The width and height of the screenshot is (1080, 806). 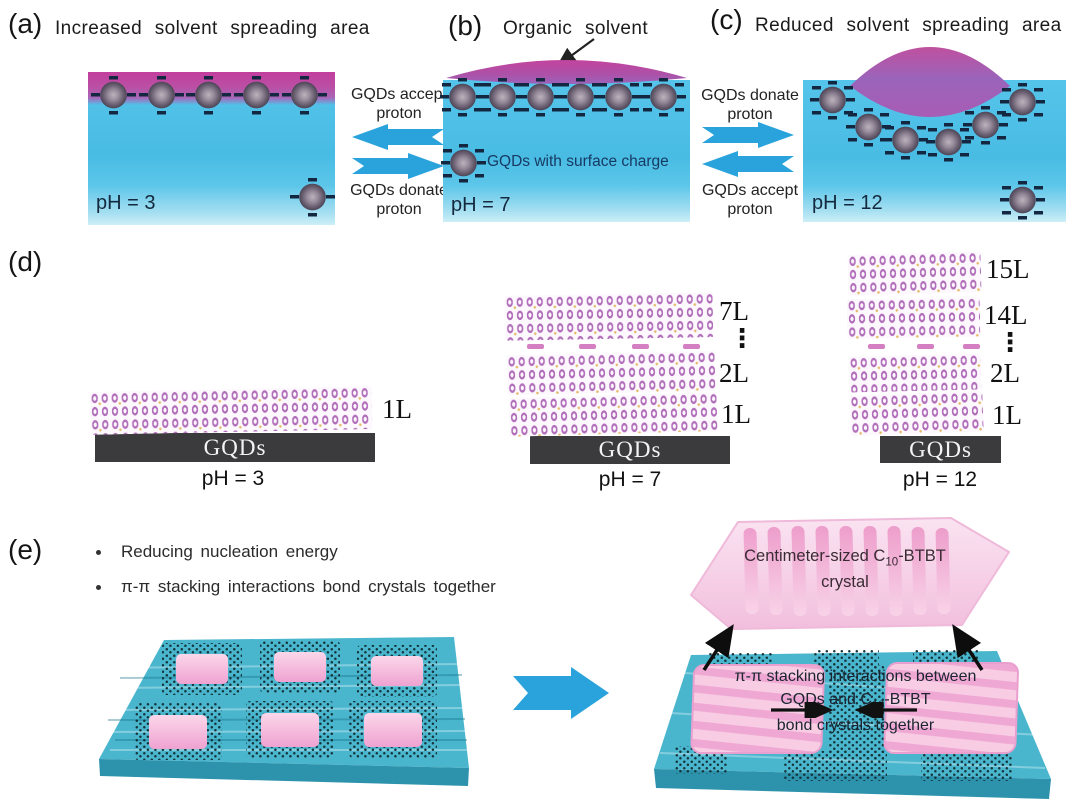 What do you see at coordinates (212, 28) in the screenshot?
I see `panel-a-title: Increased solvent spreading area` at bounding box center [212, 28].